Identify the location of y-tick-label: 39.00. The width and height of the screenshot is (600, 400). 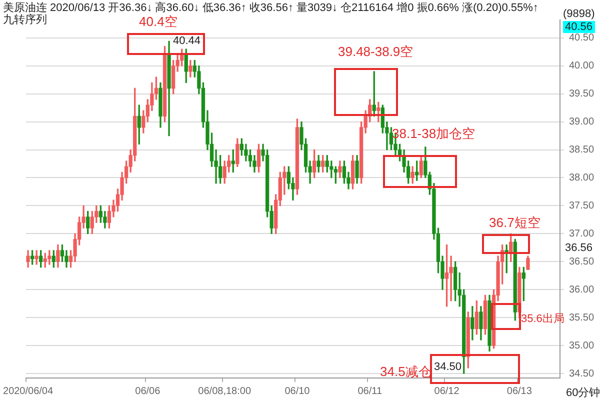
(581, 122).